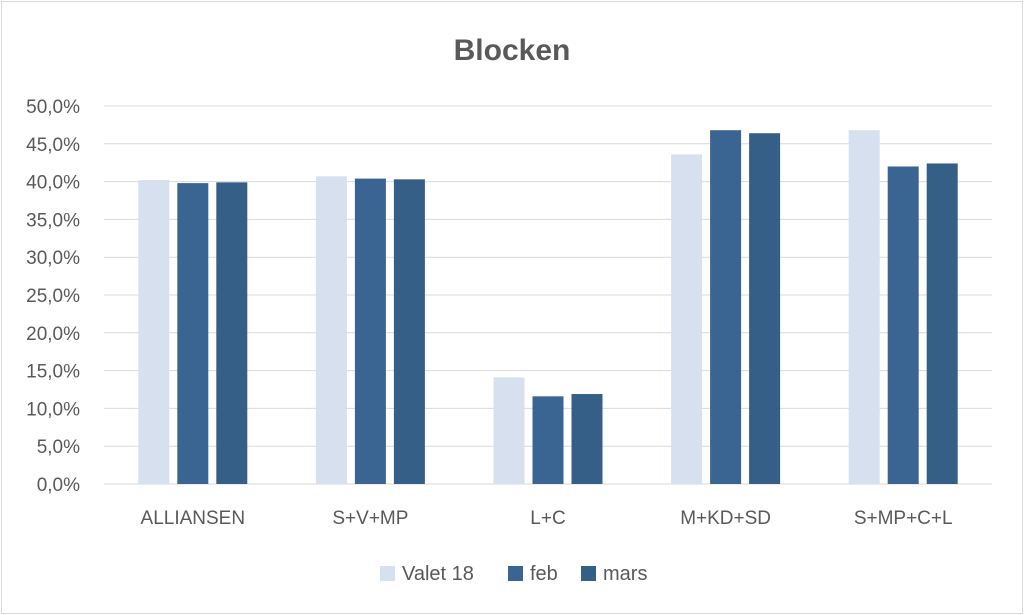  I want to click on y-tick-label: 30,0%, so click(53, 258).